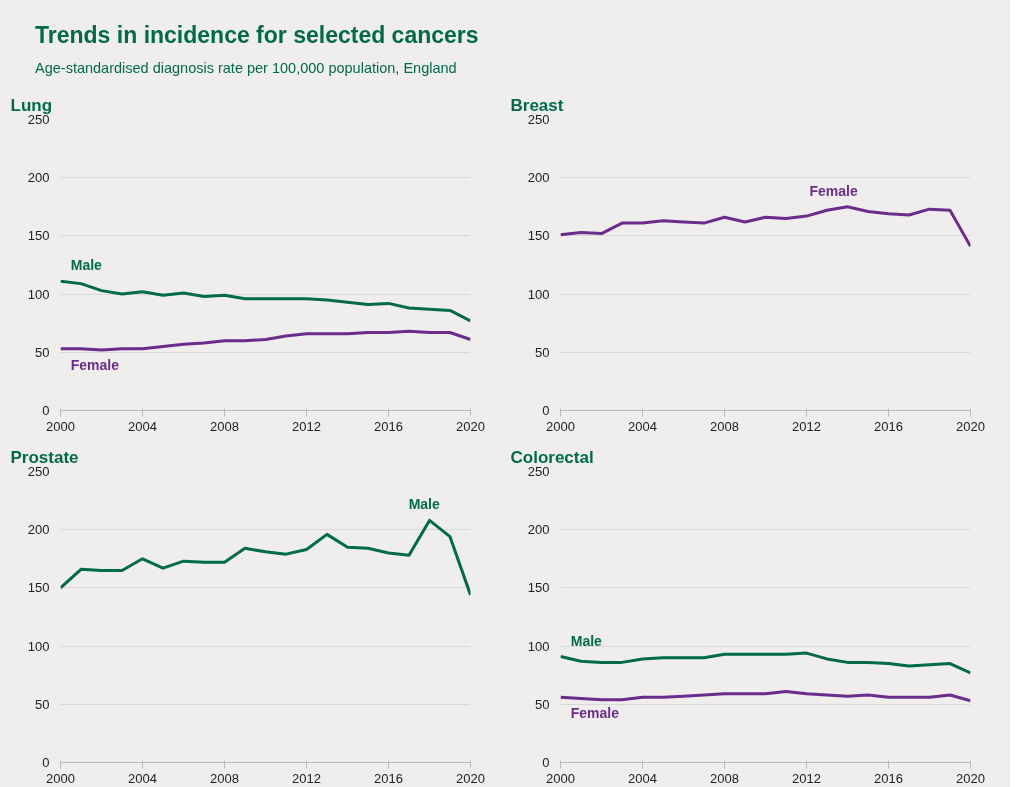 The width and height of the screenshot is (1018, 787). What do you see at coordinates (246, 68) in the screenshot?
I see `text: Age-standardised diagnosis rate per 100,000 population, England` at bounding box center [246, 68].